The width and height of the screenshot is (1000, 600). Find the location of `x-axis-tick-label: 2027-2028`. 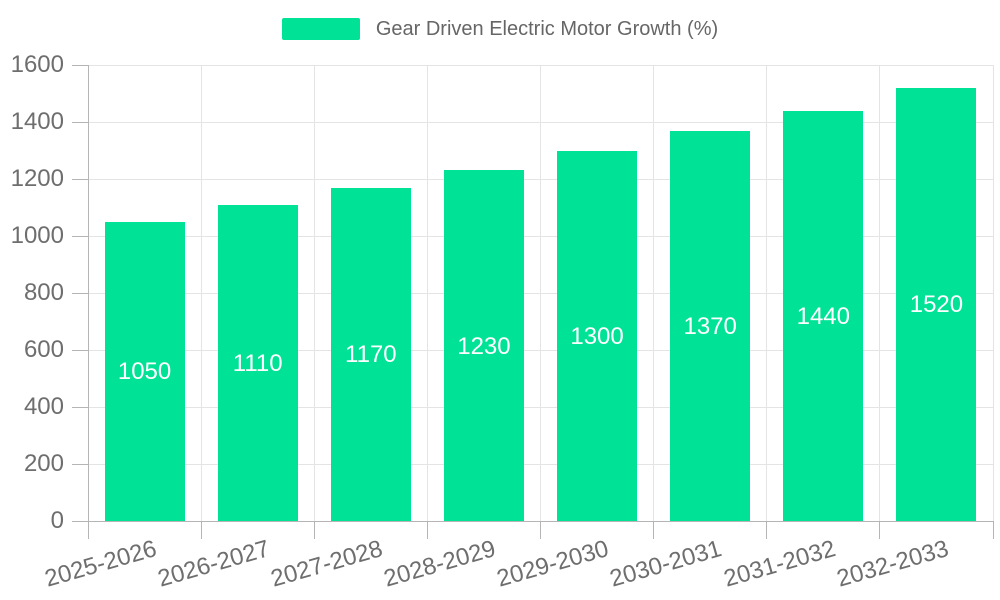

x-axis-tick-label: 2027-2028 is located at coordinates (326, 564).